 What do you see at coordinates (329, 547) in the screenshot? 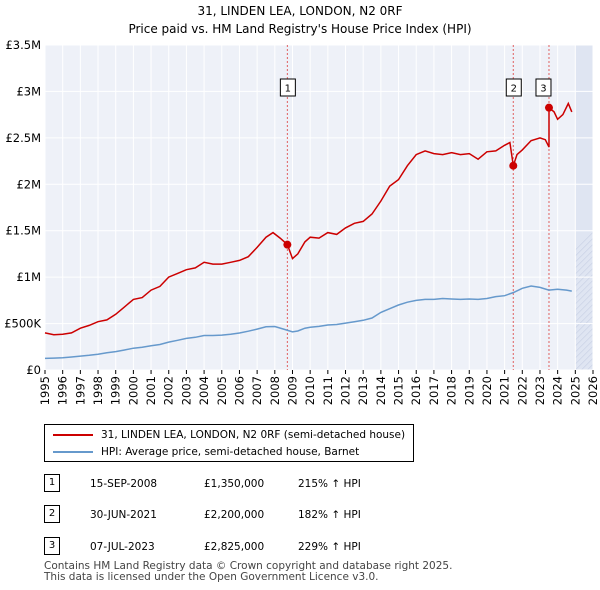
I see `transaction-hpi-change: 229% ↑ HPI` at bounding box center [329, 547].